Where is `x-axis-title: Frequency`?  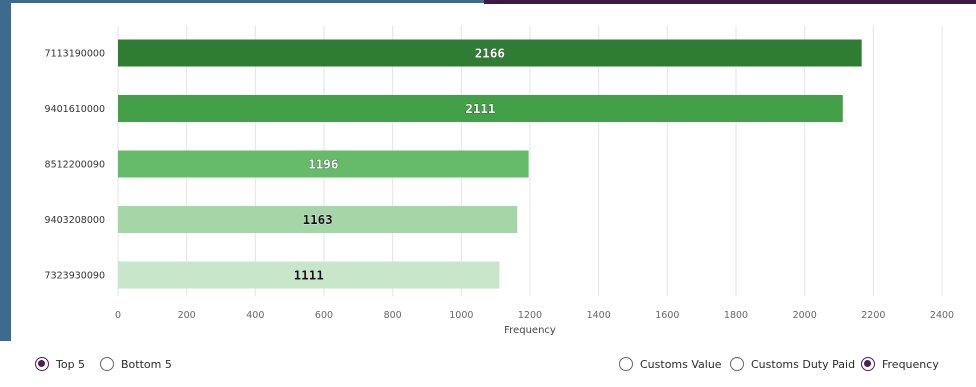 x-axis-title: Frequency is located at coordinates (530, 330).